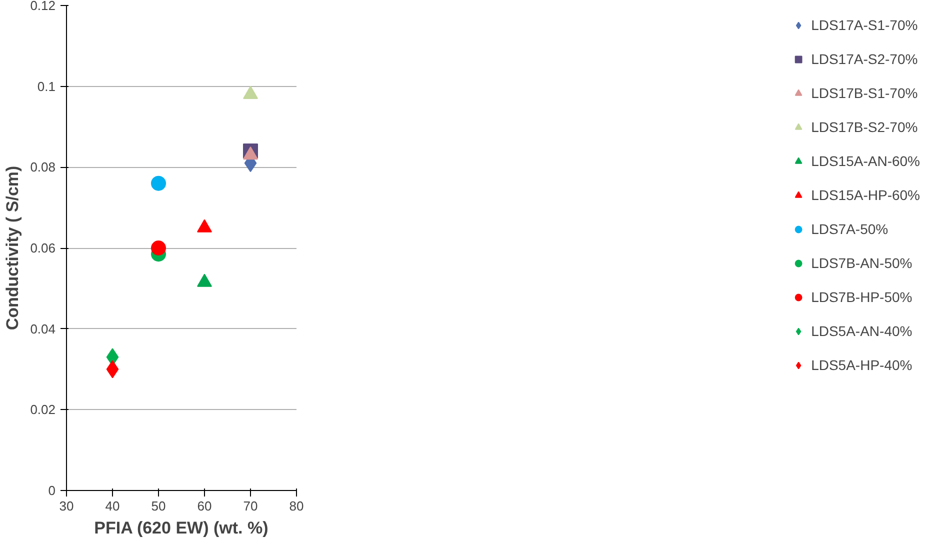  I want to click on legend-label: LDS15A-HP-60%, so click(865, 195).